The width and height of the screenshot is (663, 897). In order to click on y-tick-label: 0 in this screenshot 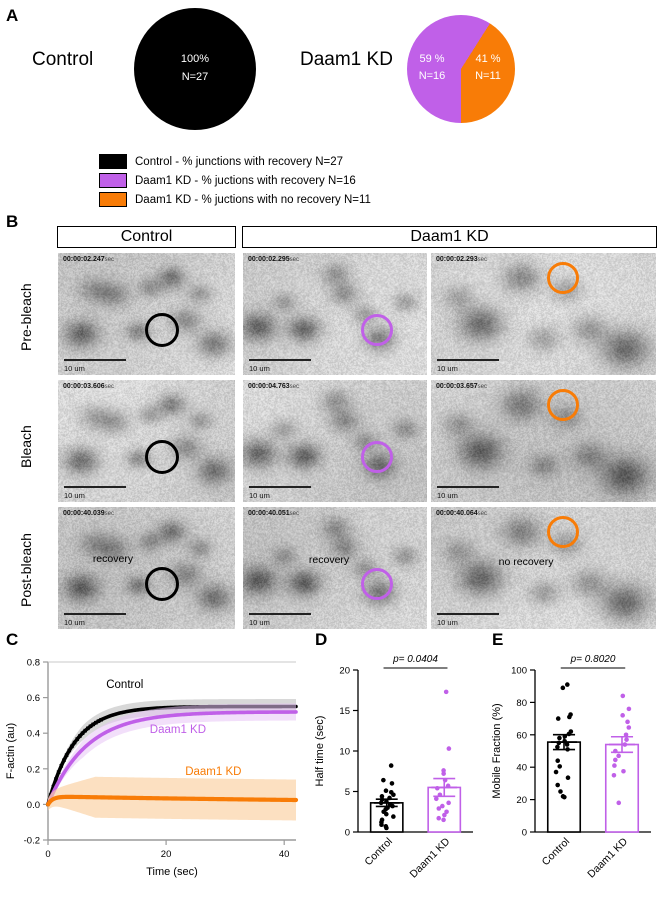, I will do `click(524, 833)`.